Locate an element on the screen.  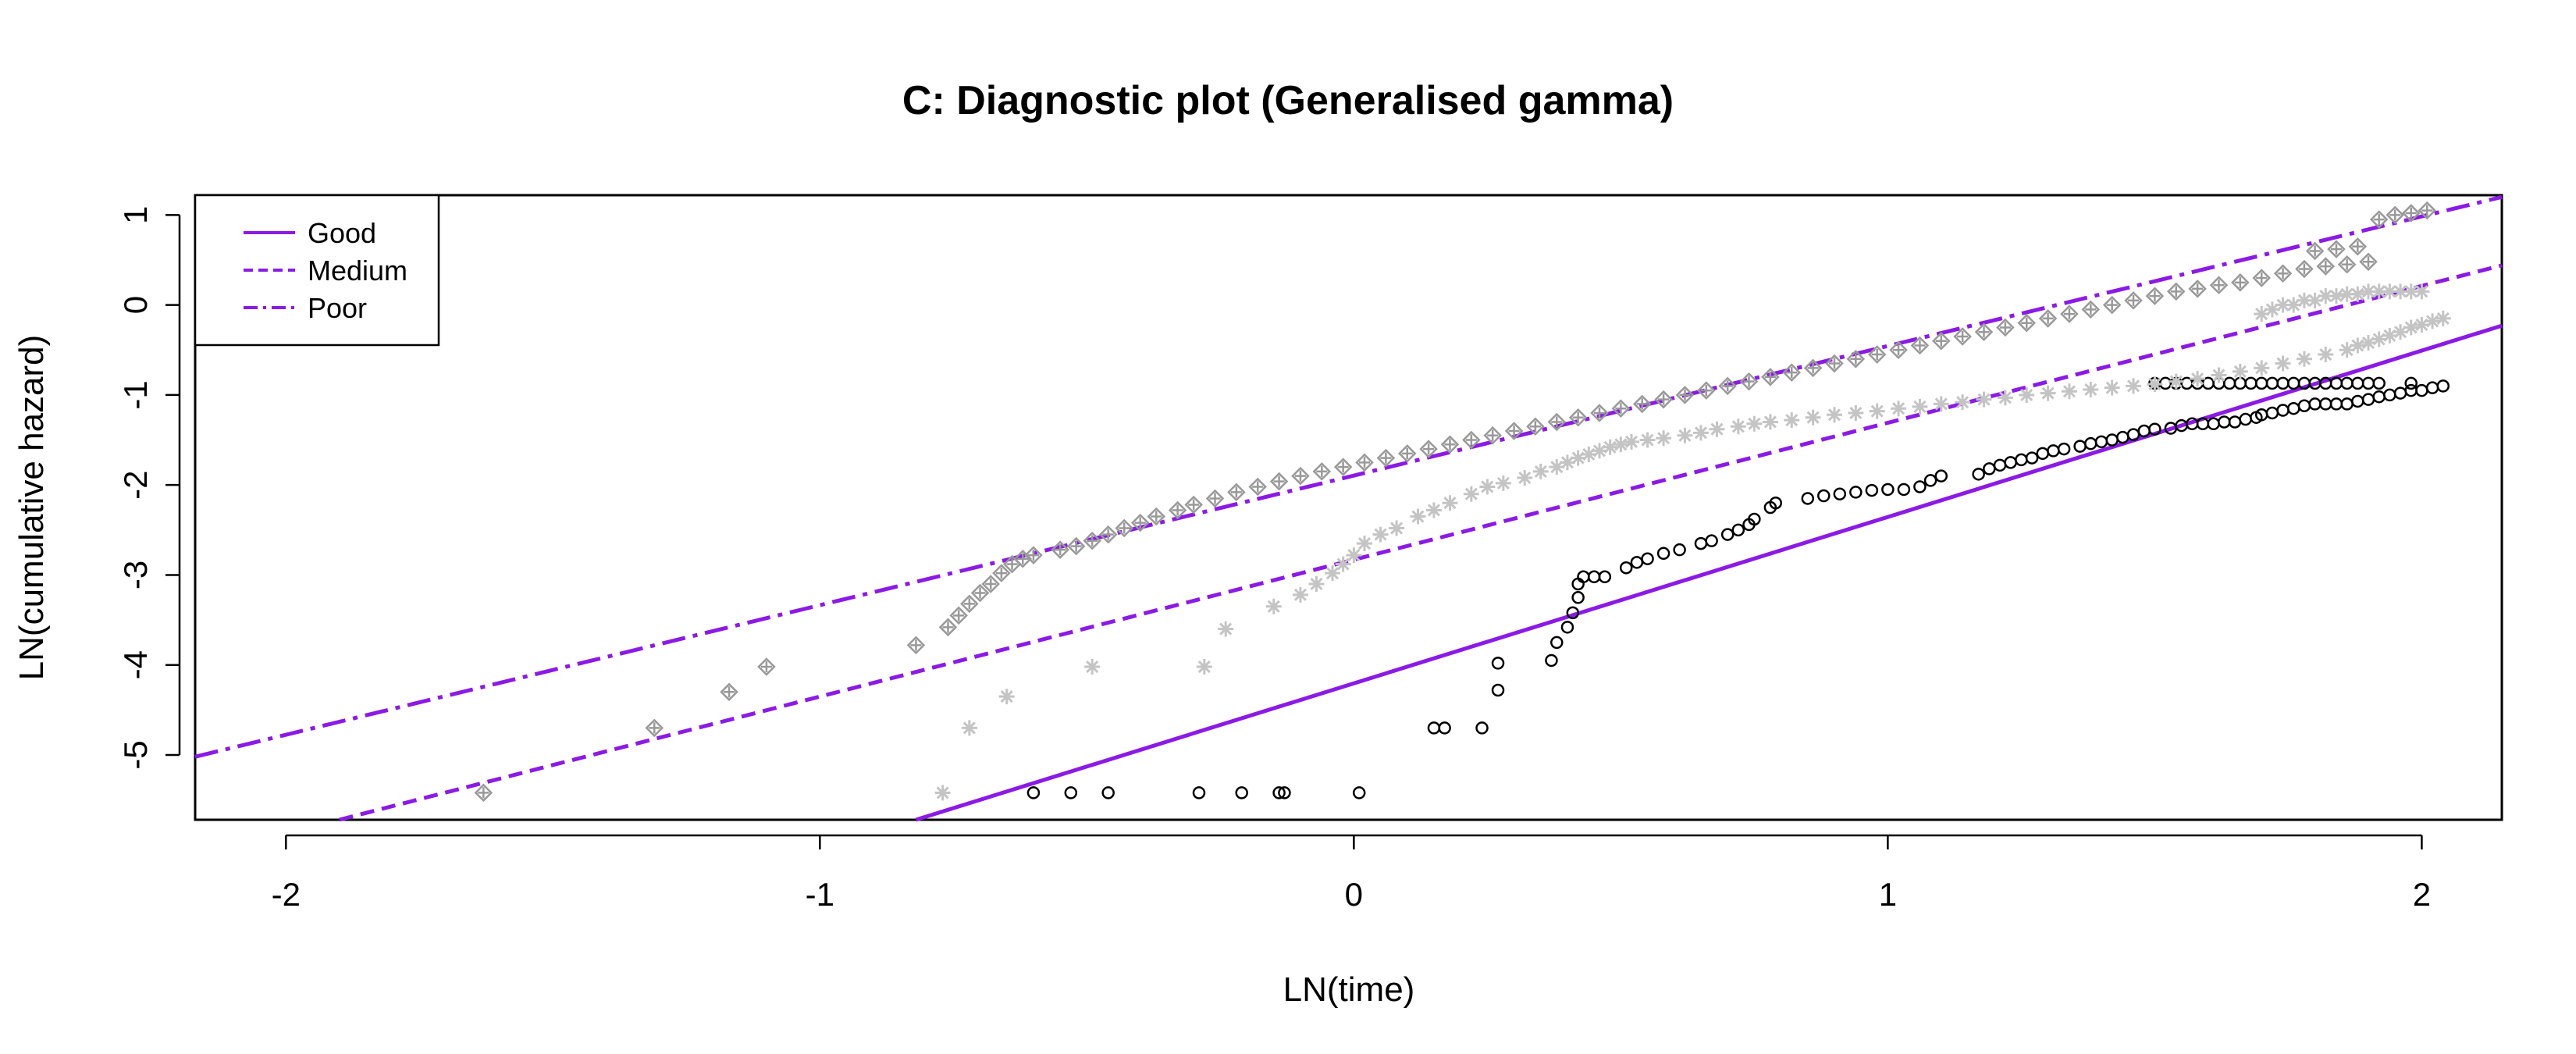
y-tick-label: -3 is located at coordinates (135, 575).